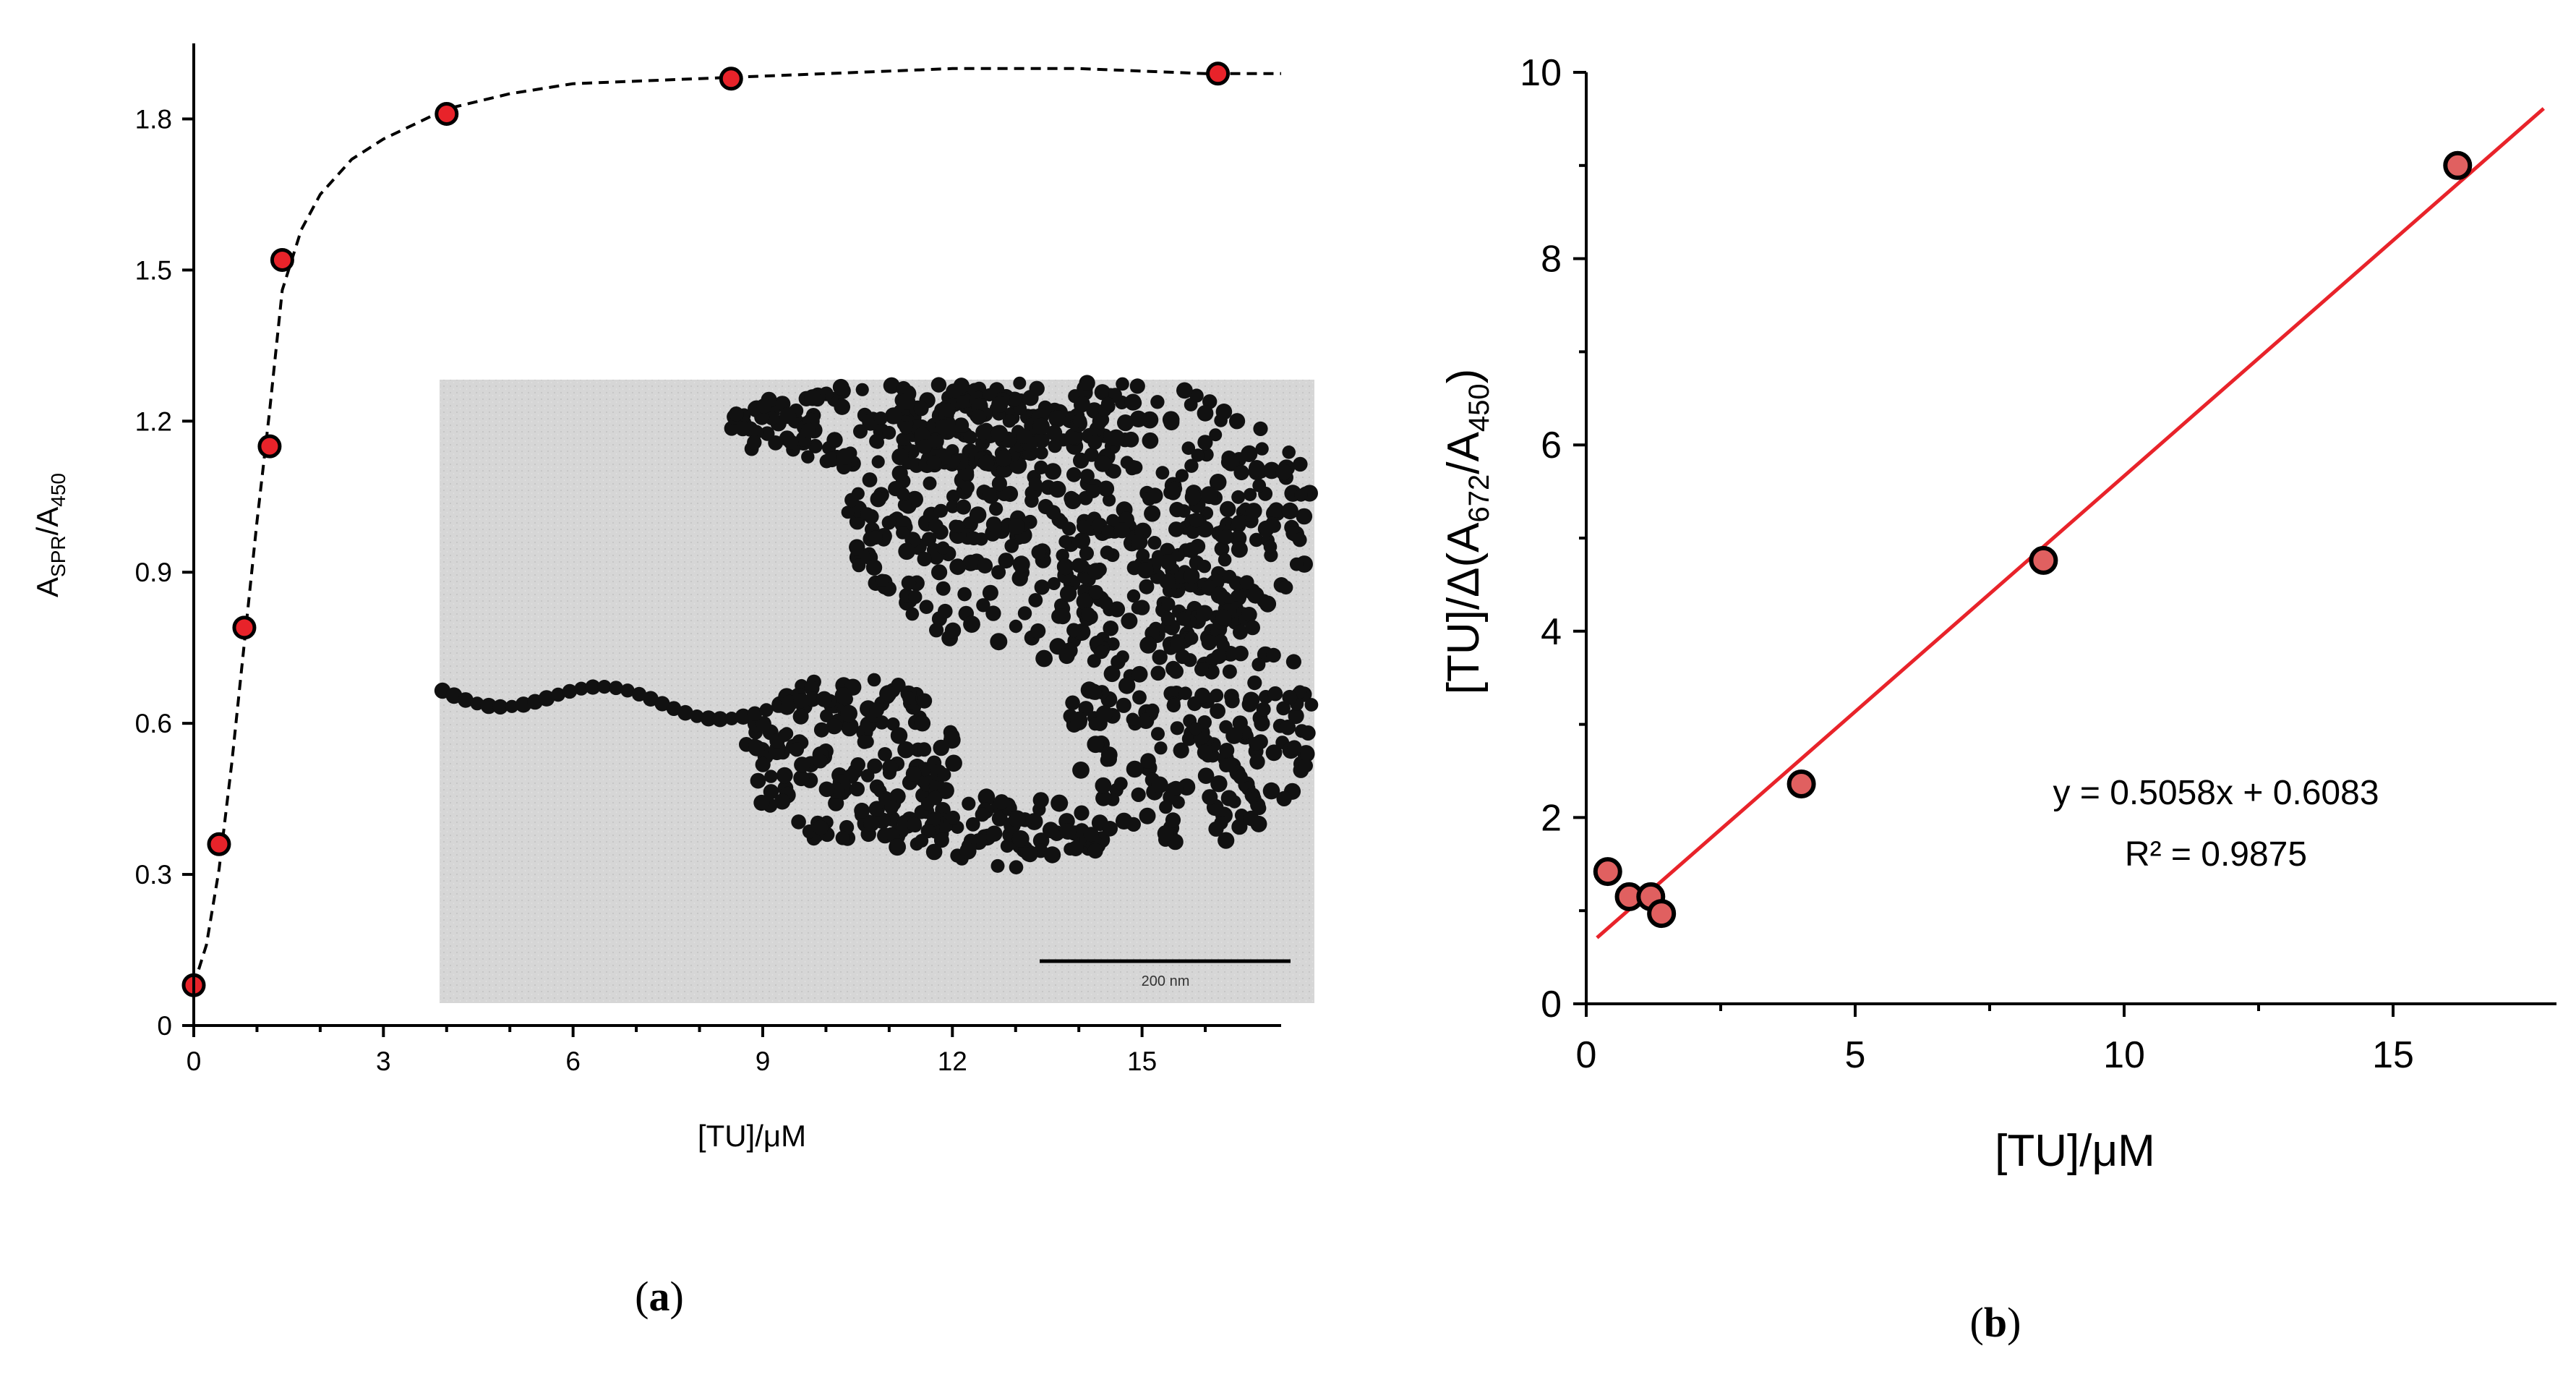 This screenshot has width=2576, height=1377. I want to click on y-tick-label: 2, so click(1552, 818).